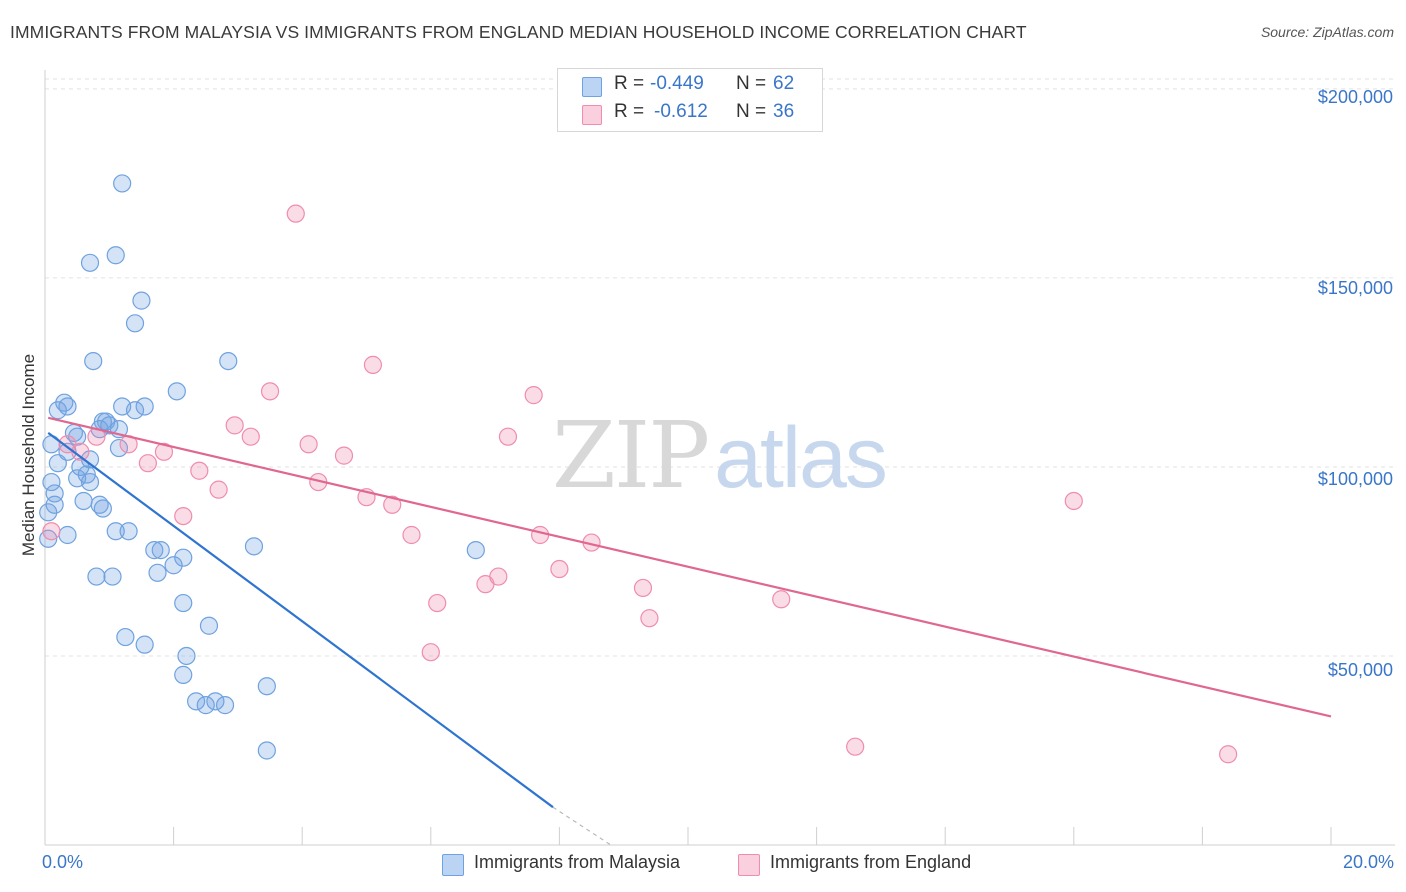  What do you see at coordinates (690, 100) in the screenshot?
I see `stats-legend: R = -0.449 N = 62 R = -0.612 N = 36` at bounding box center [690, 100].